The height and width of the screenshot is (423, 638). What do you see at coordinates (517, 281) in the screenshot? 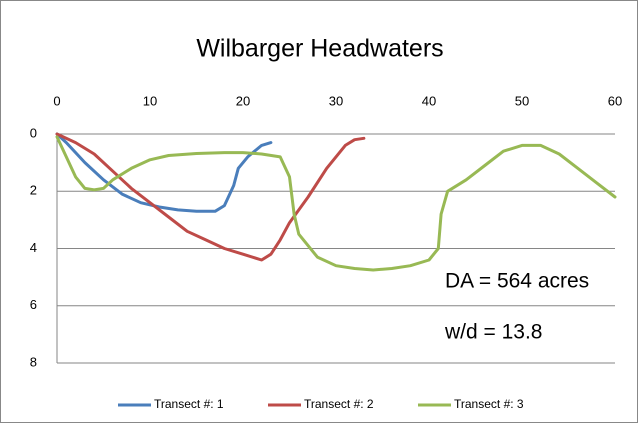
I see `annotation: DA = 564 acres` at bounding box center [517, 281].